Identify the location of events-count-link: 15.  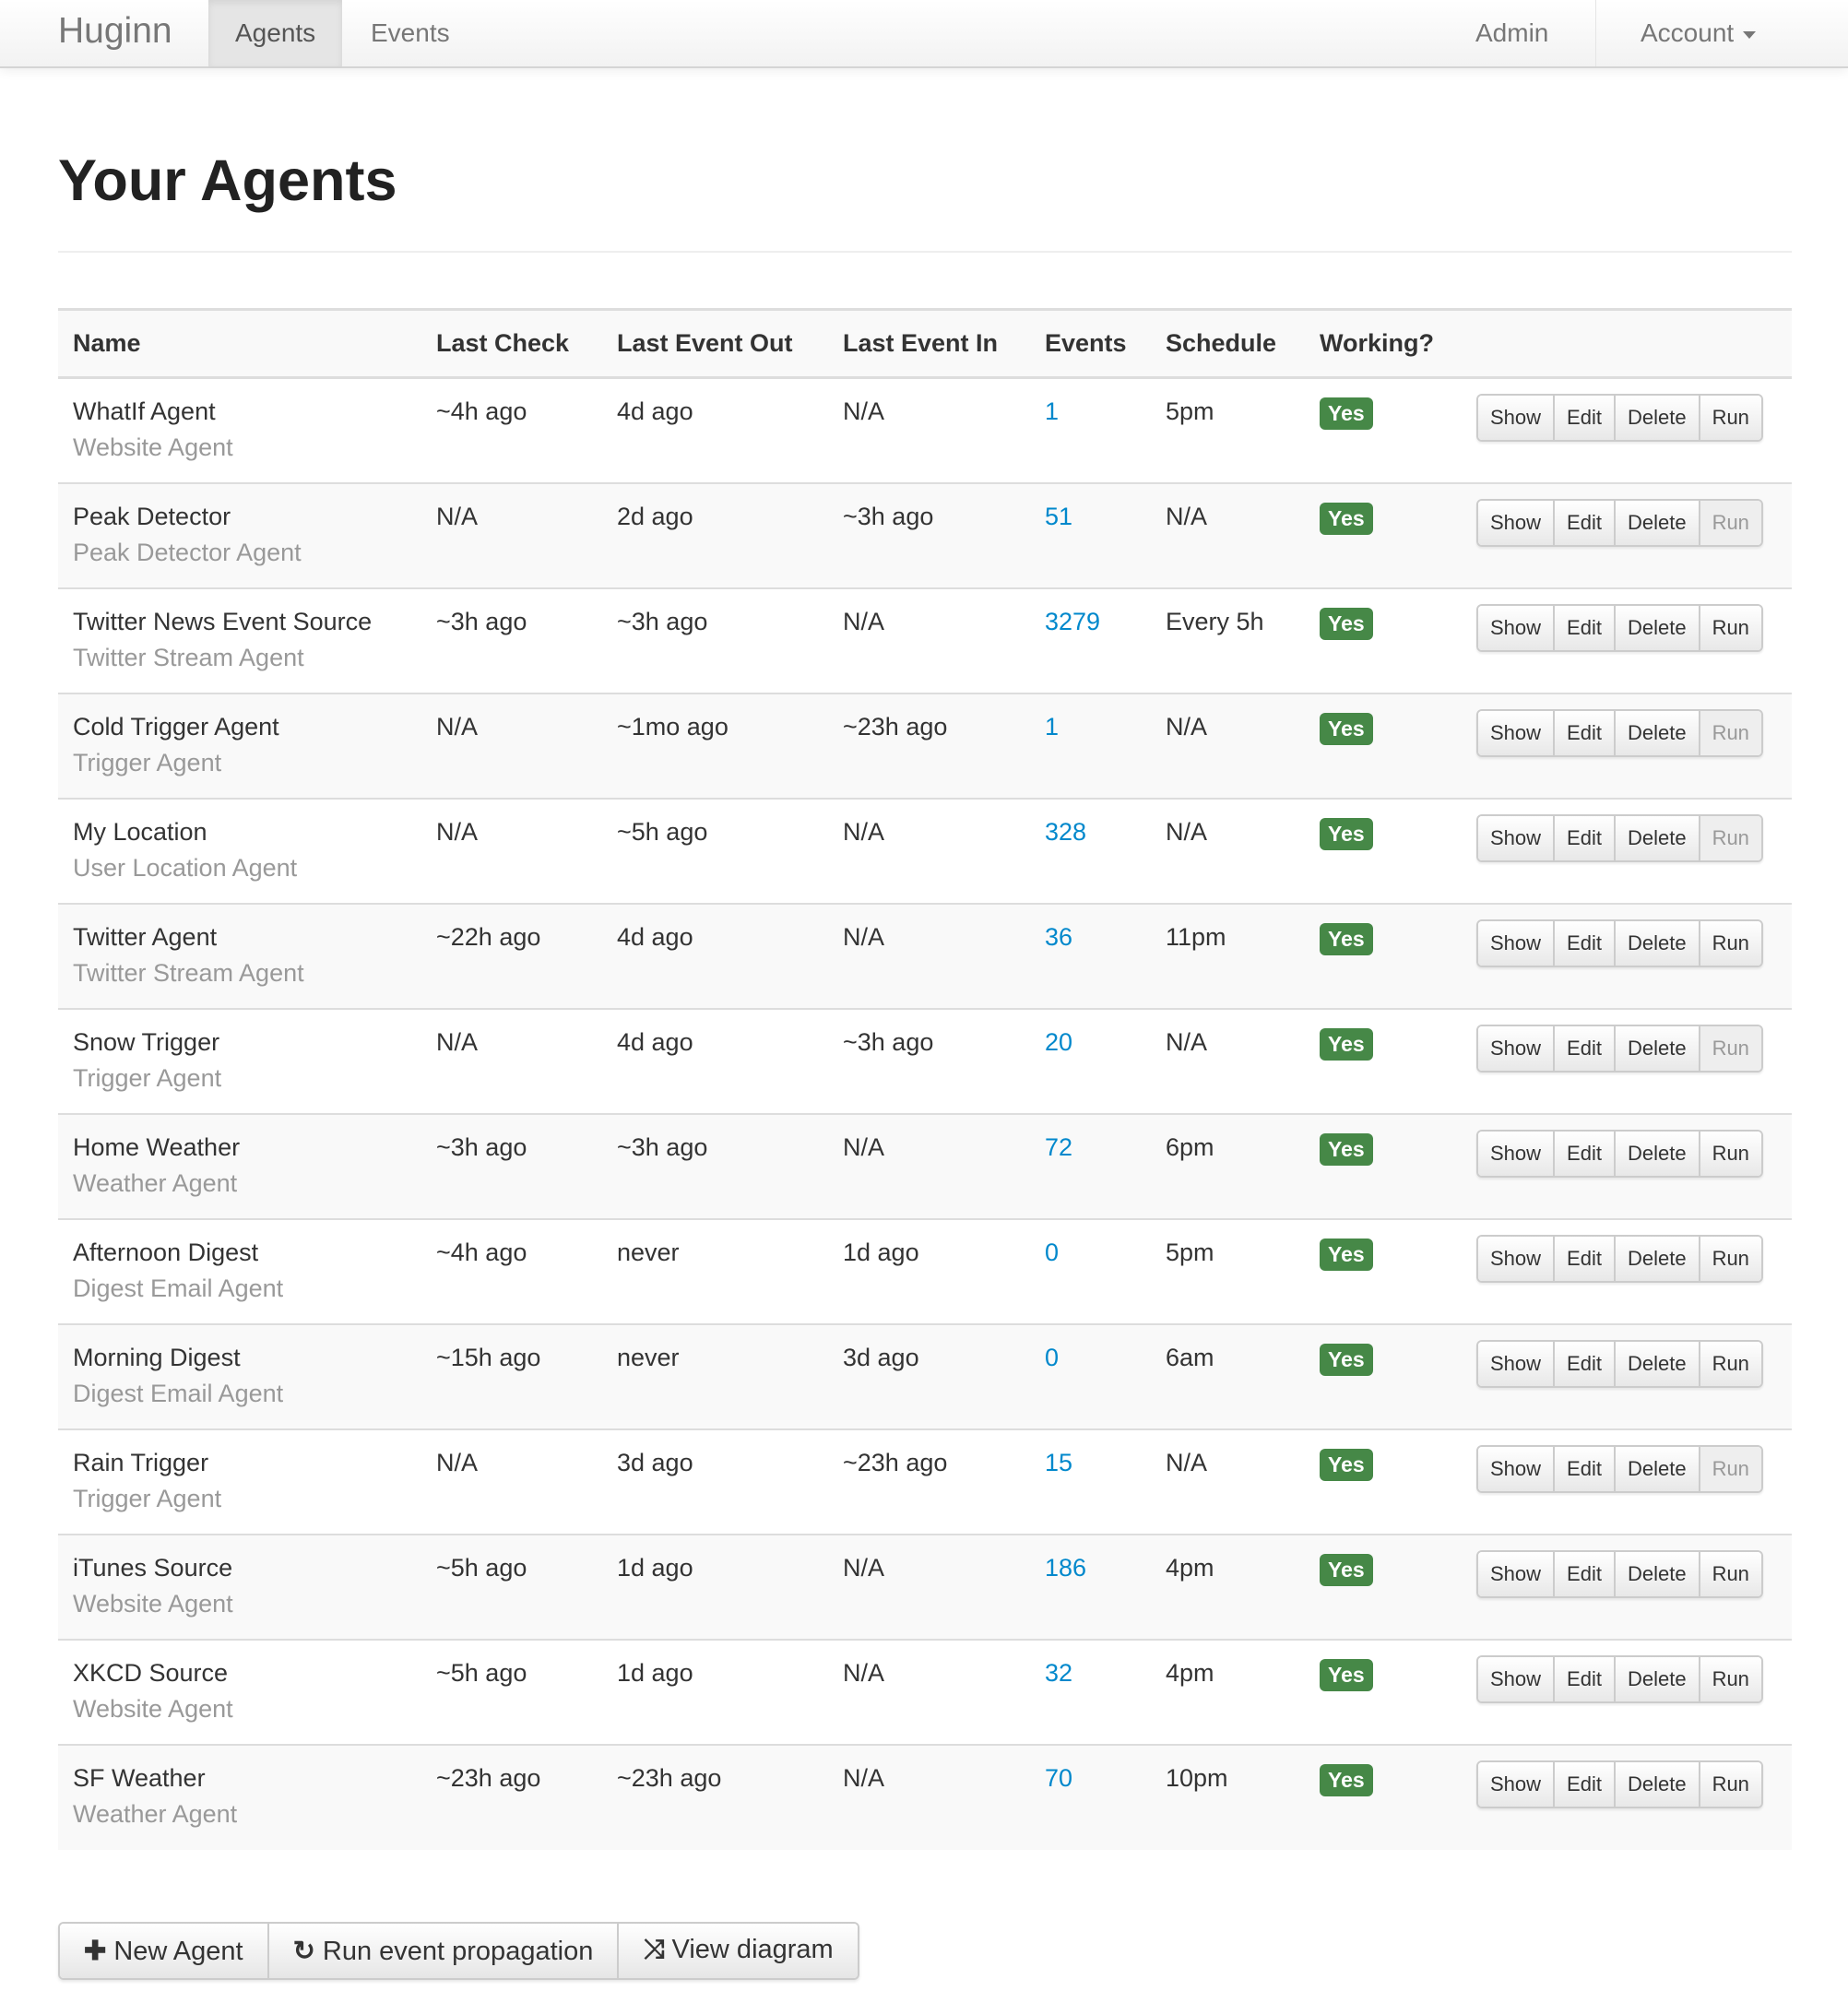
(1059, 1462).